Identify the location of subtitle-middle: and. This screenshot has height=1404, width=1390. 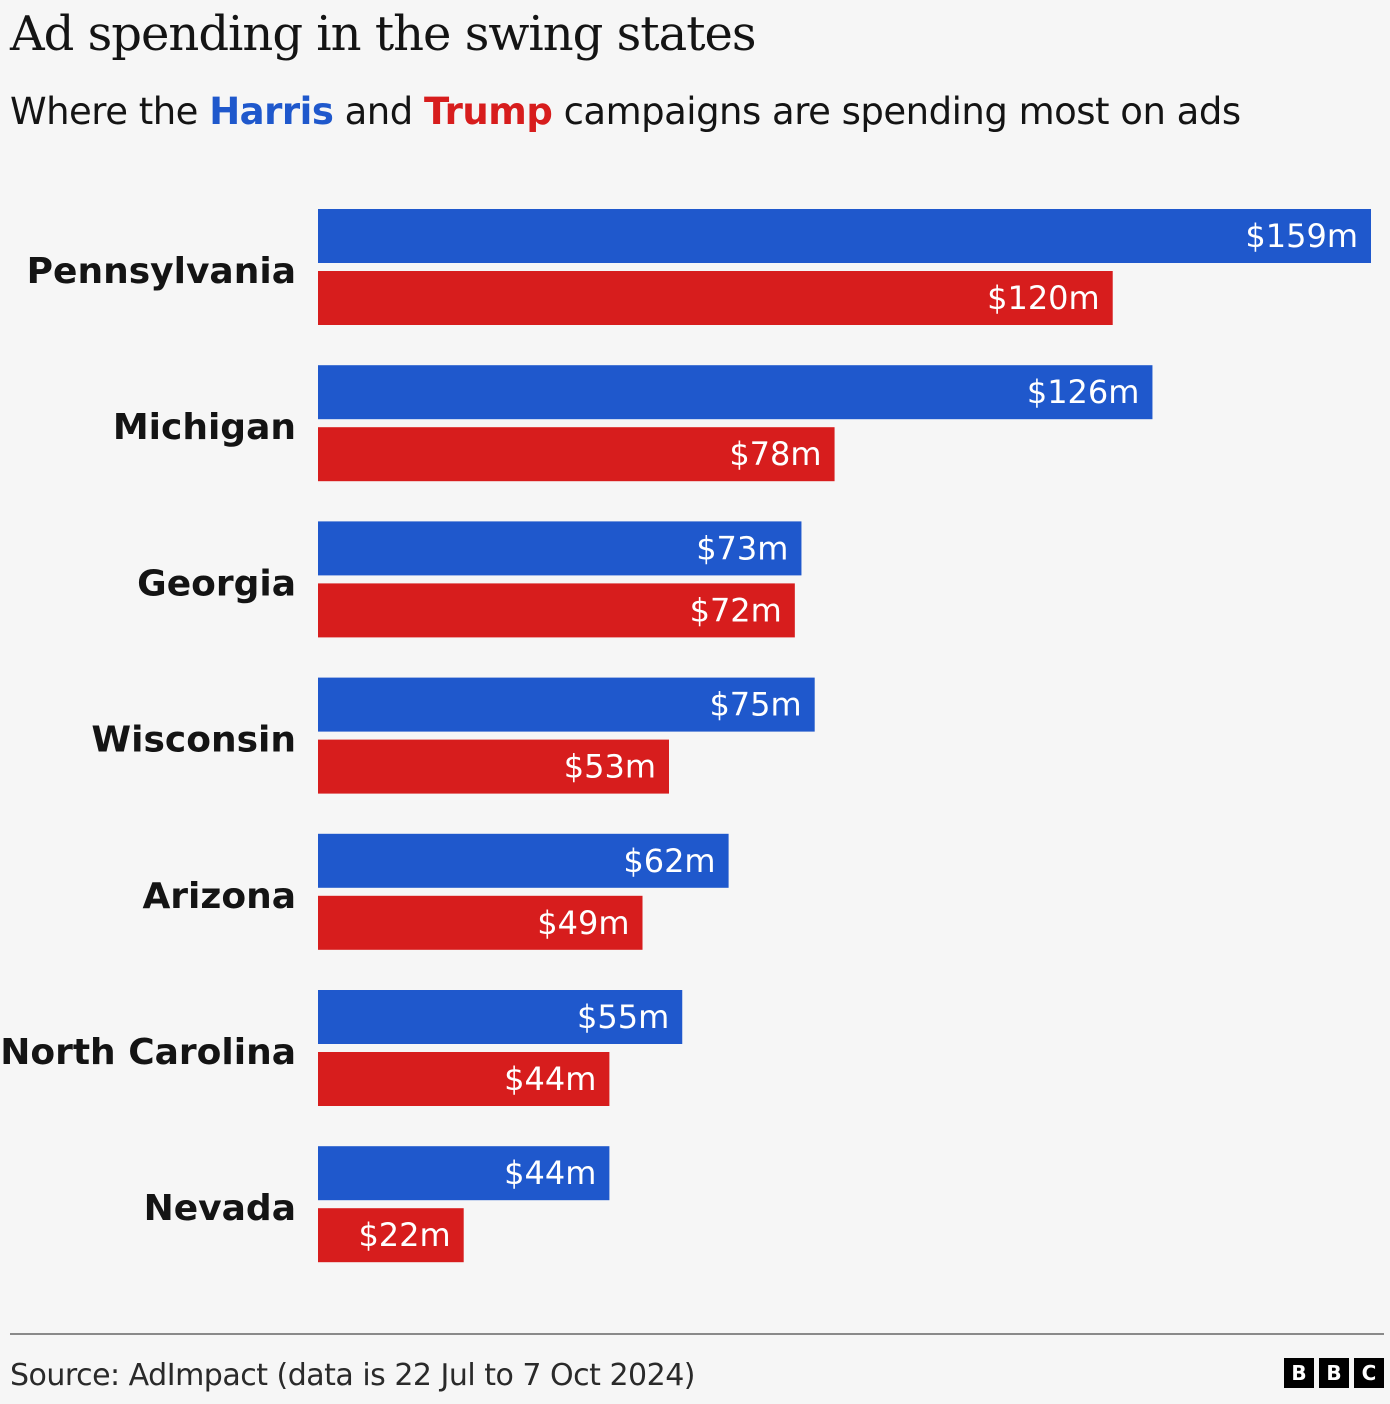
(378, 111).